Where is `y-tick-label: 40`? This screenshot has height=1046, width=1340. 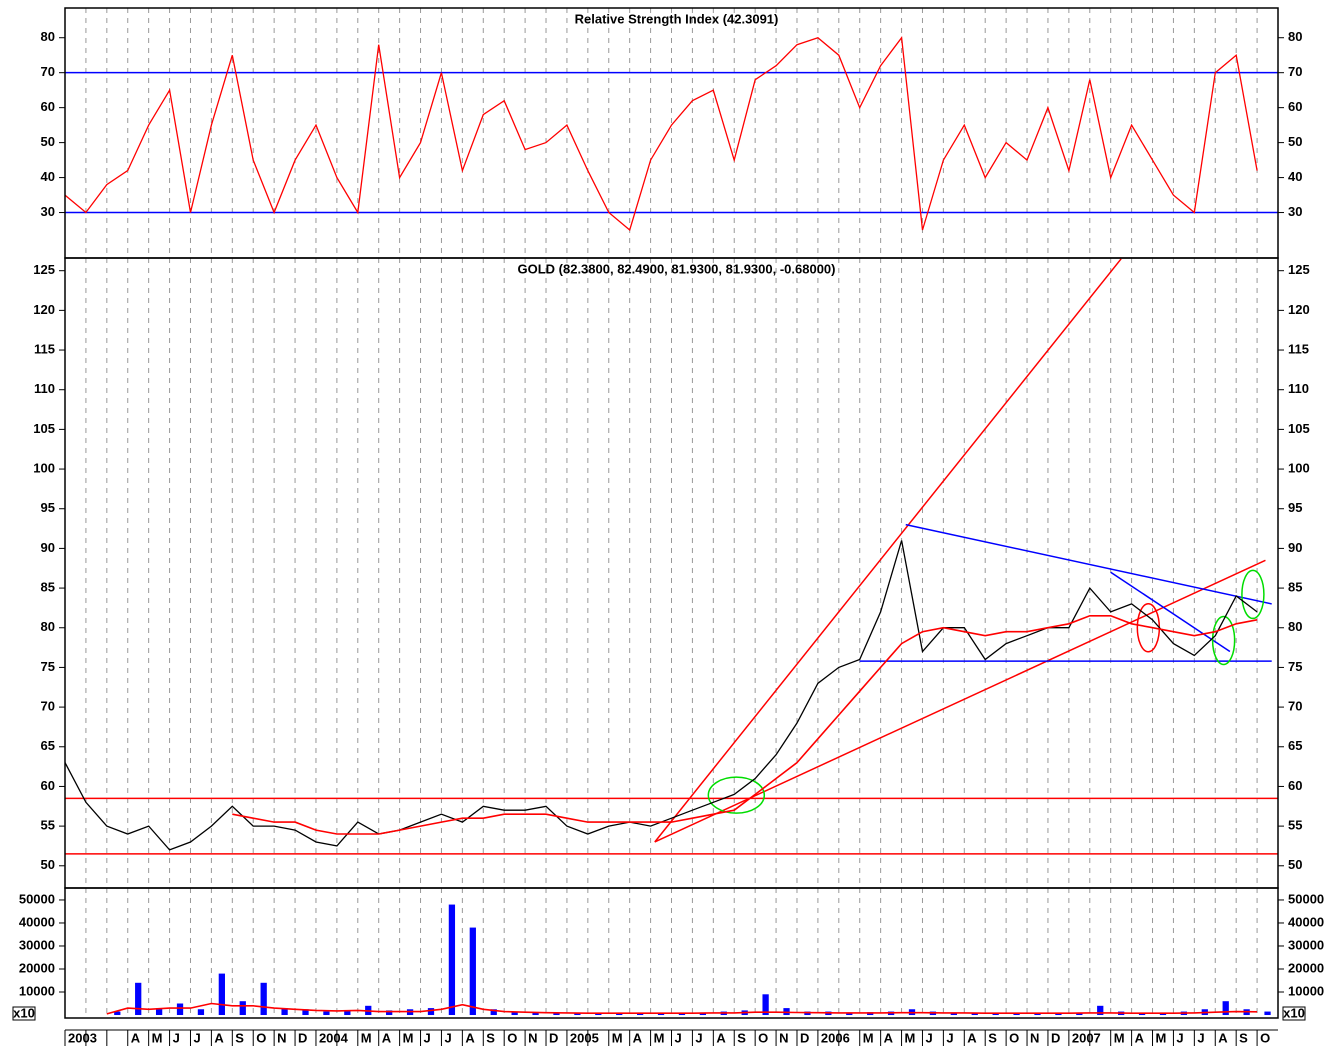 y-tick-label: 40 is located at coordinates (48, 176).